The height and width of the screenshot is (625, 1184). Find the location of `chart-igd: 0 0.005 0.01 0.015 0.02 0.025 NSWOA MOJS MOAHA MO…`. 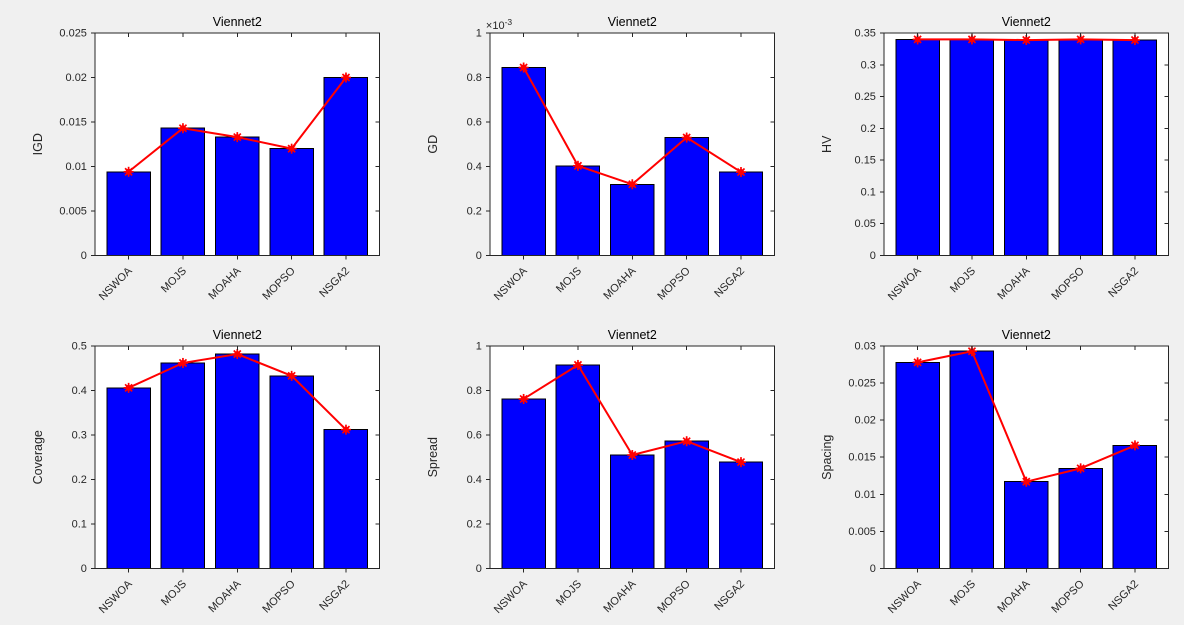

chart-igd: 0 0.005 0.01 0.015 0.02 0.025 NSWOA MOJS MOAHA MO… is located at coordinates (206, 159).